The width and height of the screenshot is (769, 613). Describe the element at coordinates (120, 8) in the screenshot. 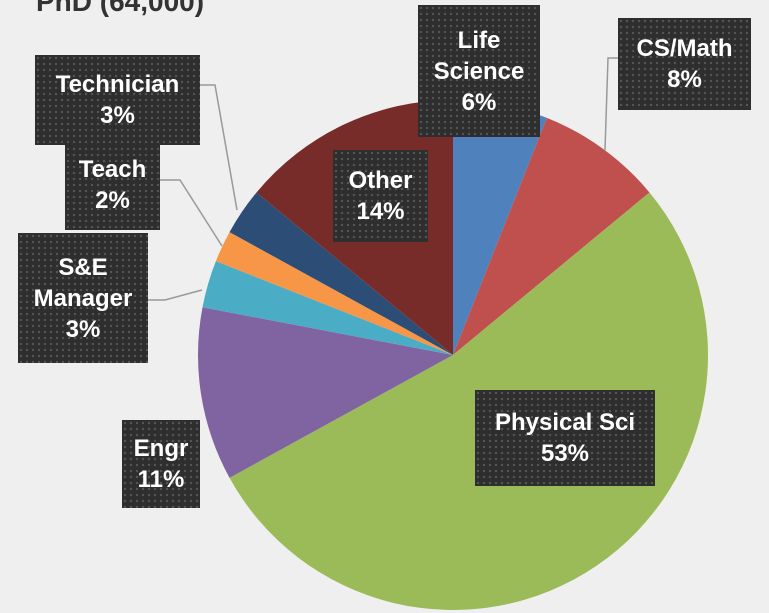

I see `chart-title: PhD (64,000)` at that location.